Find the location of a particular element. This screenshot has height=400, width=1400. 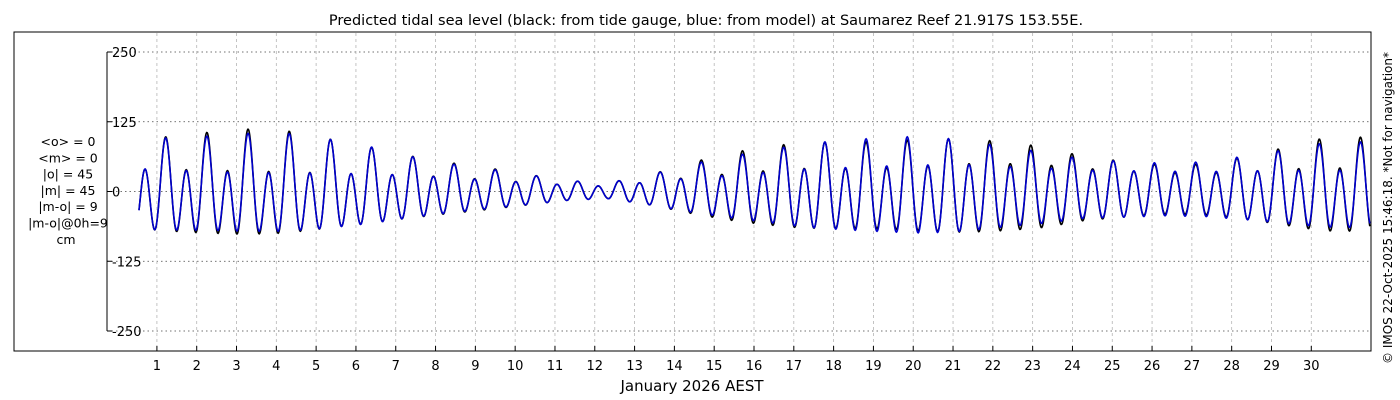

stats-line: |m-o| = 9 is located at coordinates (67, 206).